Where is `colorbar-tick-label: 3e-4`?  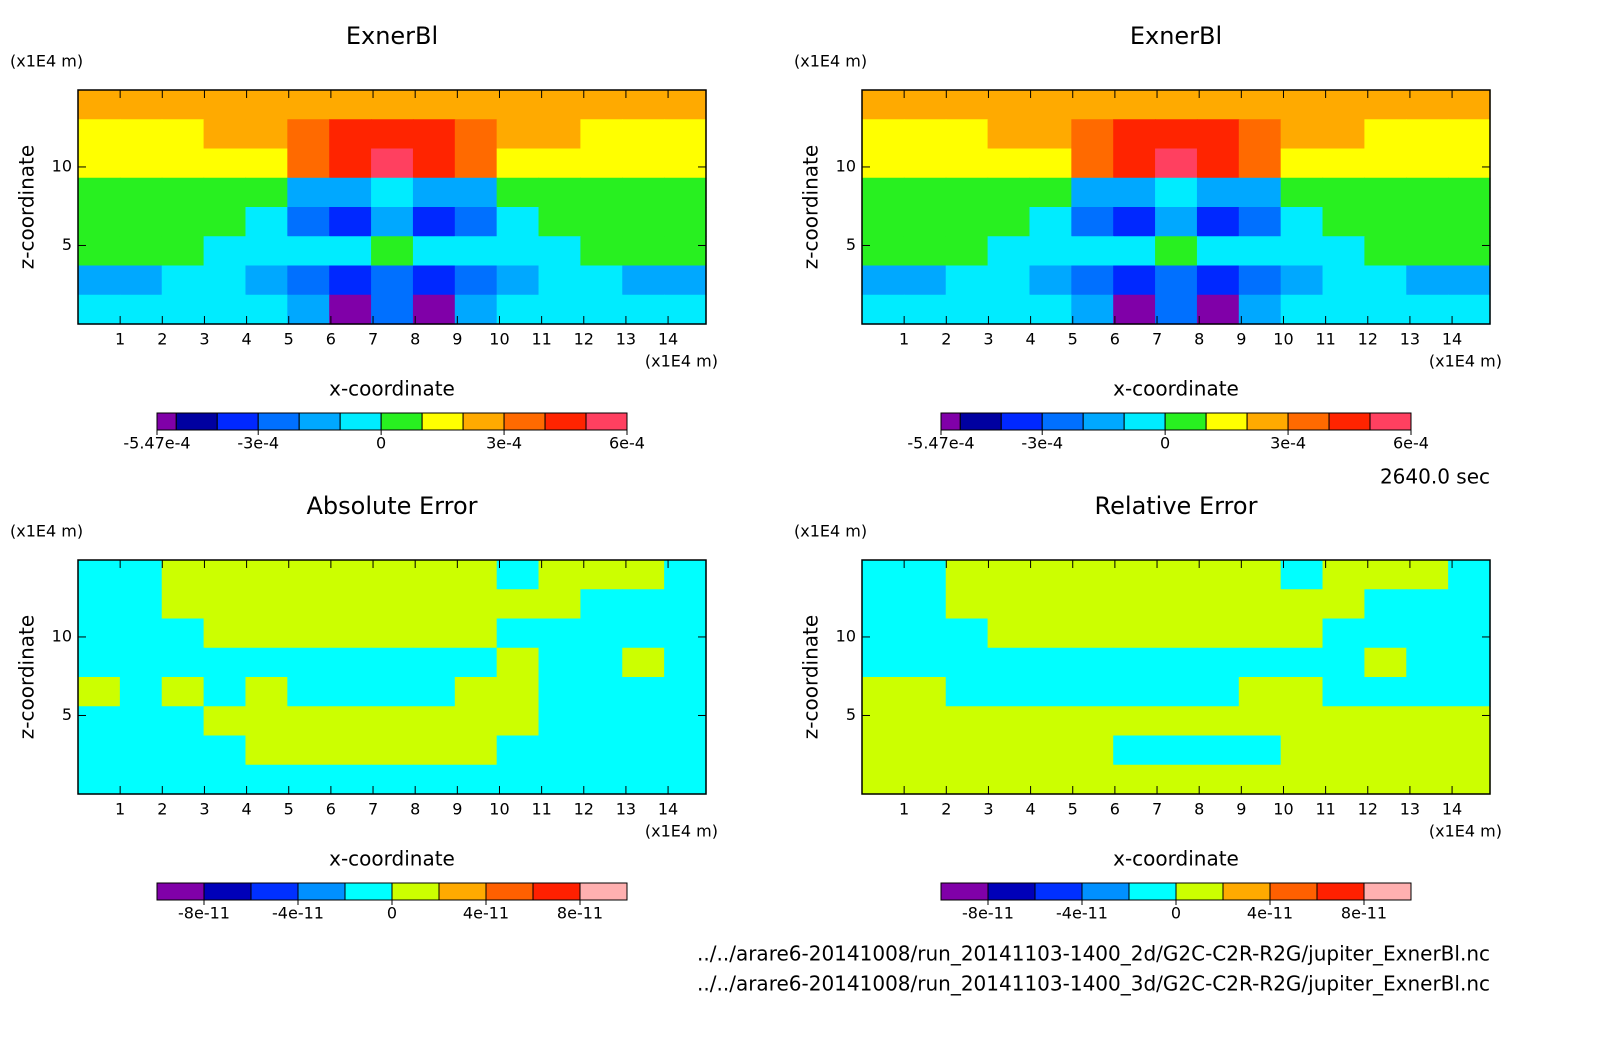 colorbar-tick-label: 3e-4 is located at coordinates (1288, 443).